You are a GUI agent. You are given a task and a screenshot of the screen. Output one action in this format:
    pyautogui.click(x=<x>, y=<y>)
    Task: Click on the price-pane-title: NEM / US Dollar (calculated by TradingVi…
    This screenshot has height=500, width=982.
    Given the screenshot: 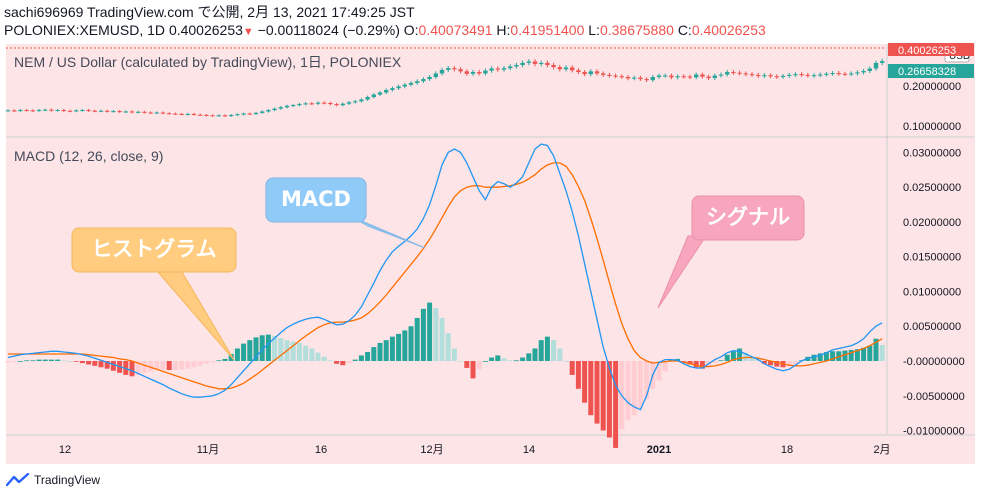 What is the action you would take?
    pyautogui.click(x=208, y=62)
    